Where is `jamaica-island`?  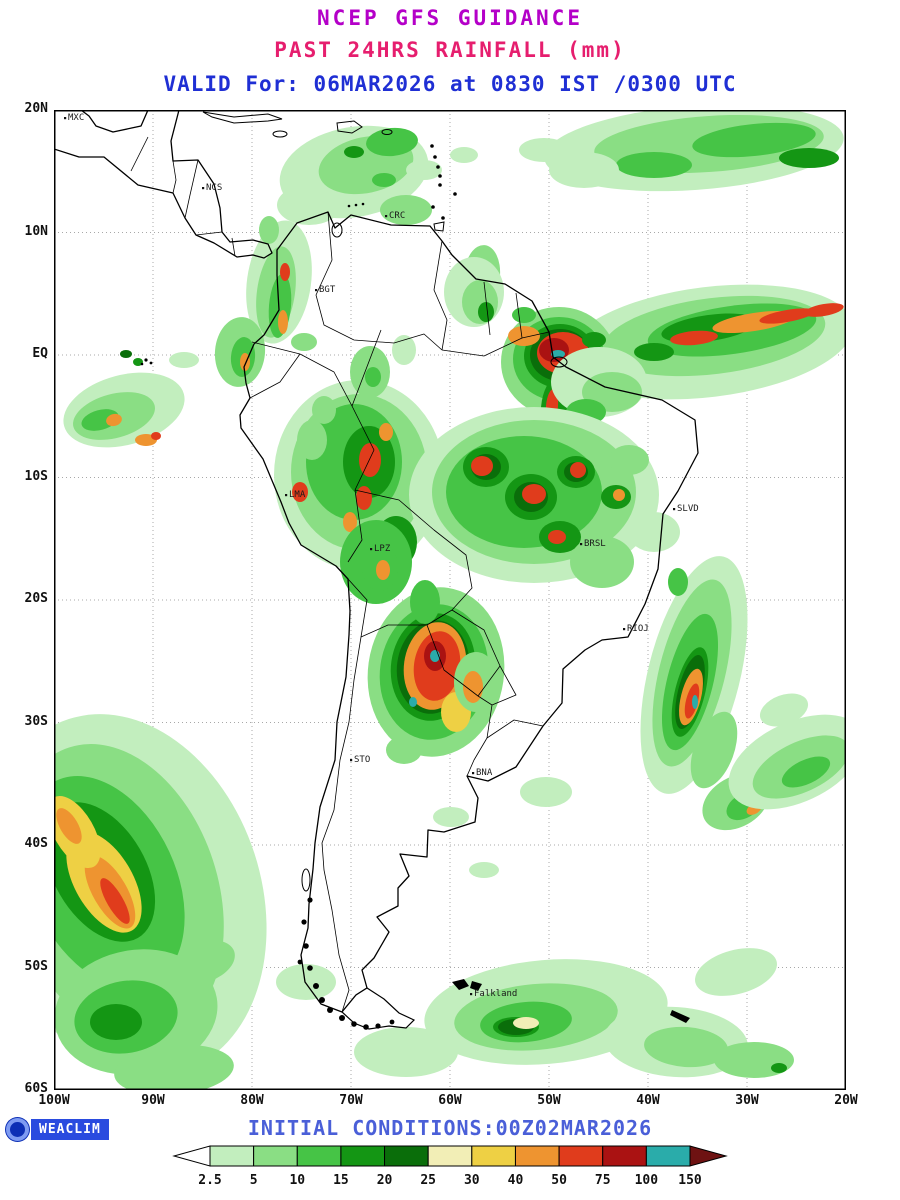
jamaica-island is located at coordinates (280, 134).